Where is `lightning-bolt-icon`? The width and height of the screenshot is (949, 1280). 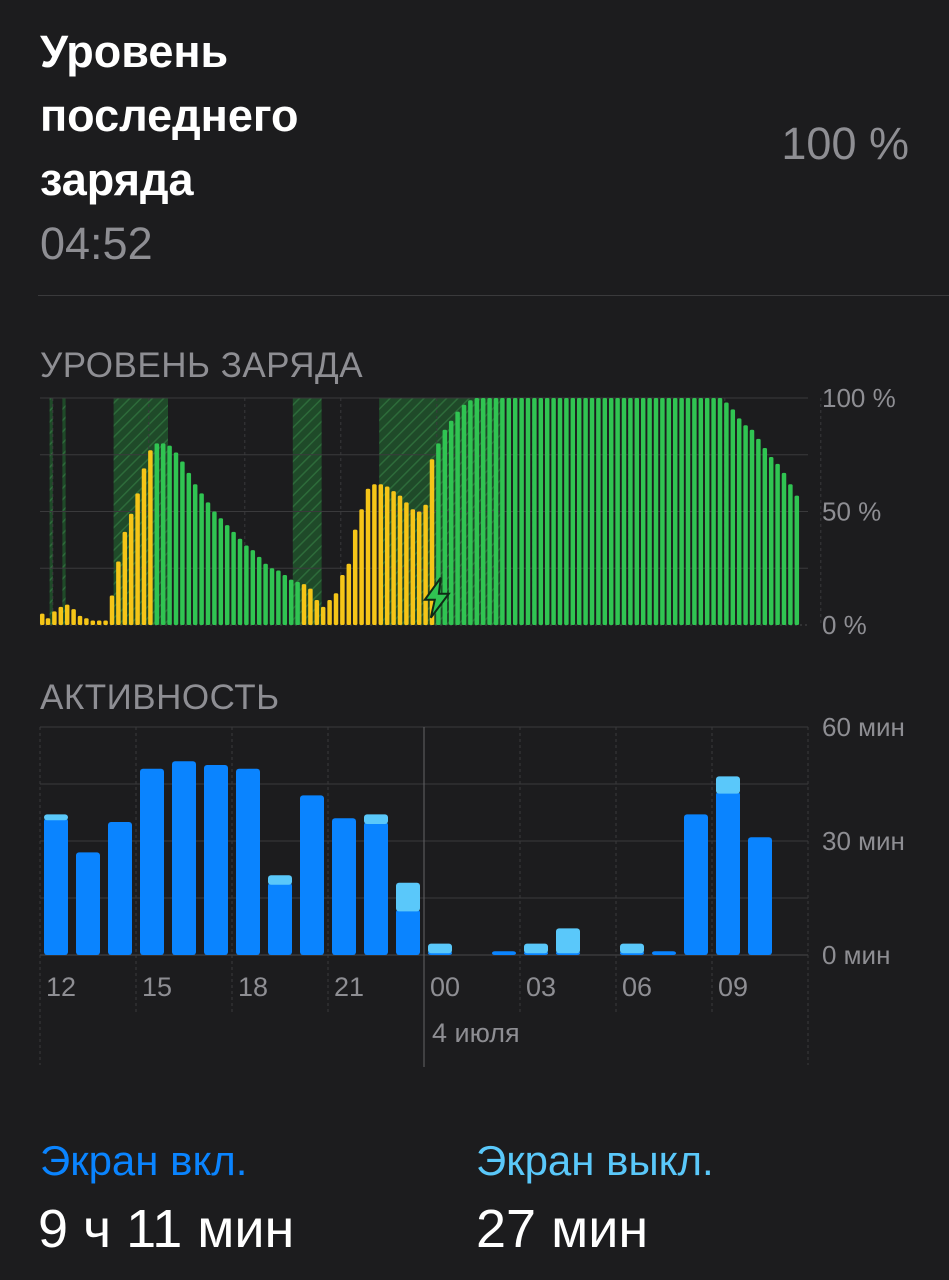
lightning-bolt-icon is located at coordinates (436, 598).